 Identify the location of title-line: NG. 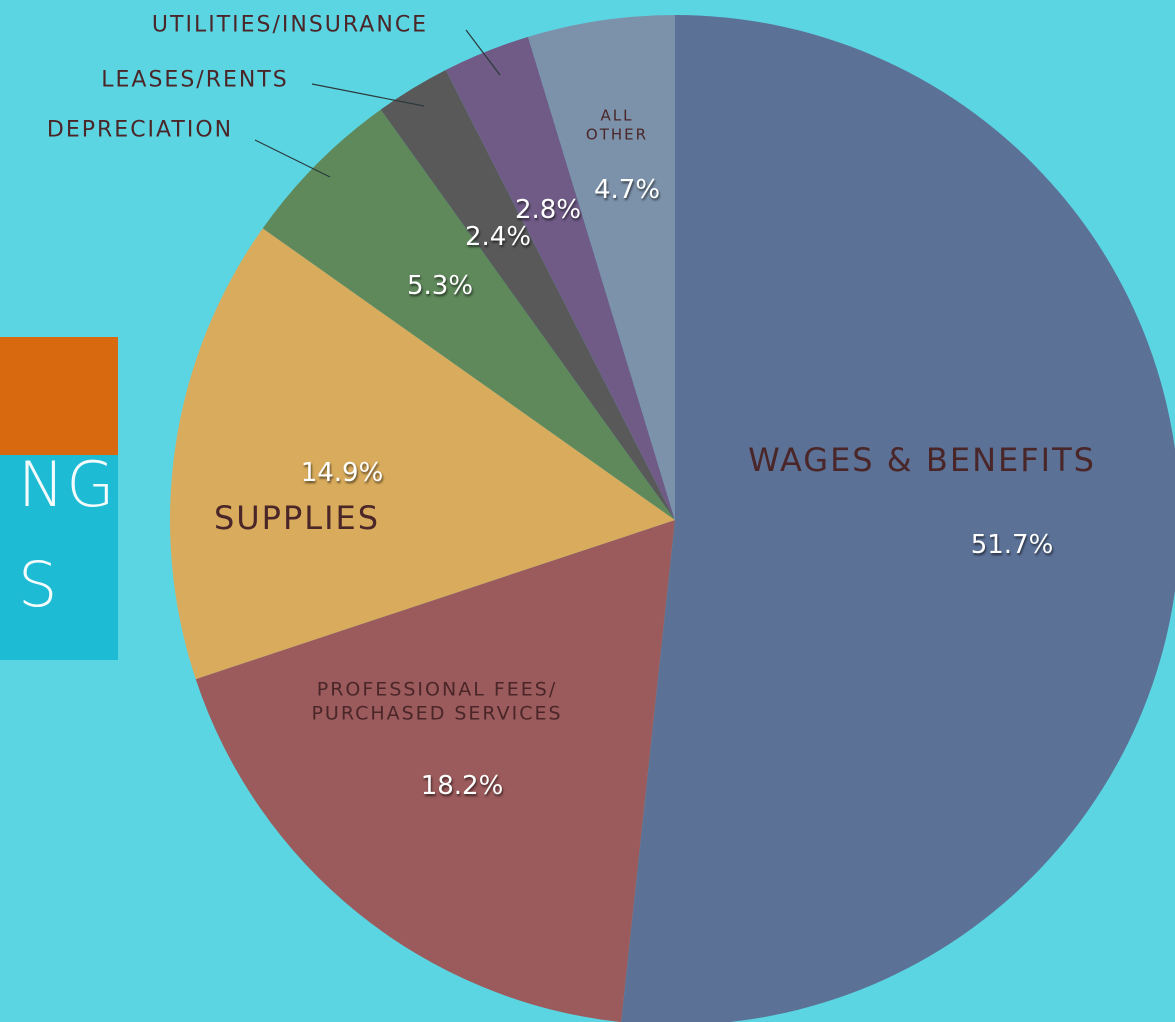
(67, 484).